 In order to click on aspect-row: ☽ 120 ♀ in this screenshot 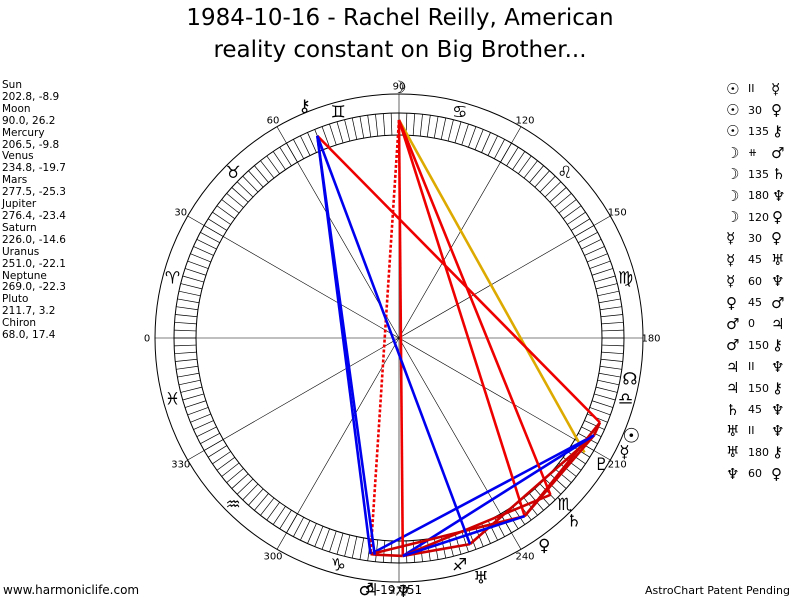, I will do `click(763, 216)`.